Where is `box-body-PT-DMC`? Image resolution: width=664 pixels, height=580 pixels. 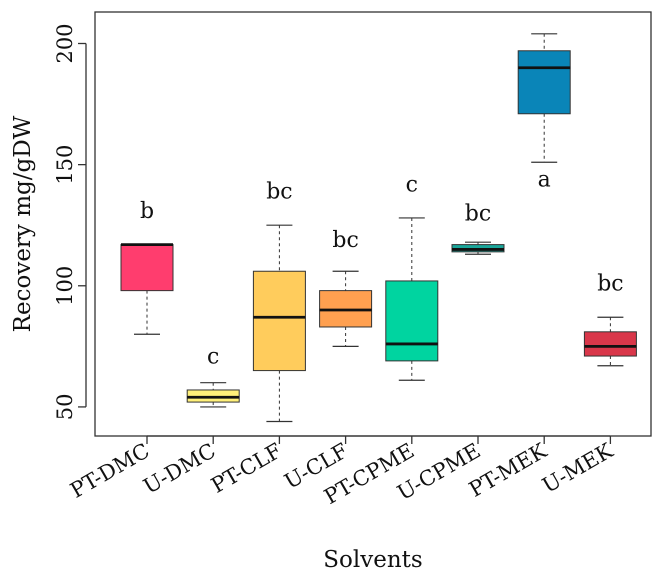
box-body-PT-DMC is located at coordinates (147, 268).